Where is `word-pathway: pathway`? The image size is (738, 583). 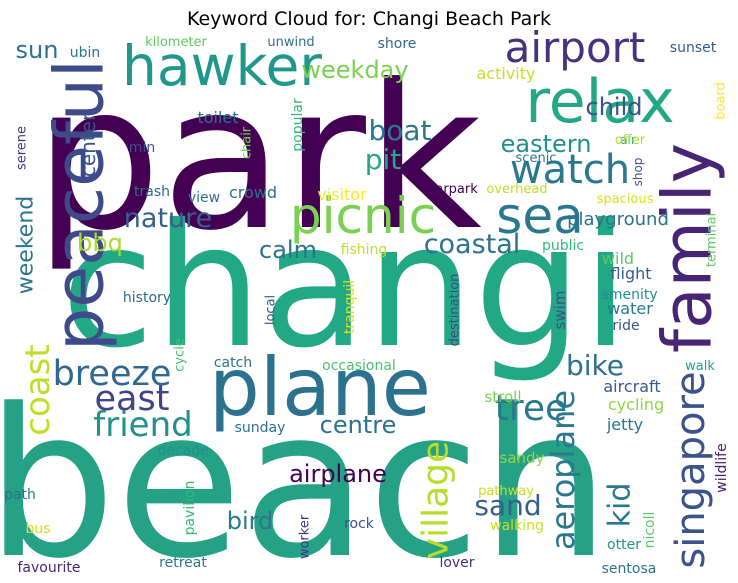 word-pathway: pathway is located at coordinates (506, 491).